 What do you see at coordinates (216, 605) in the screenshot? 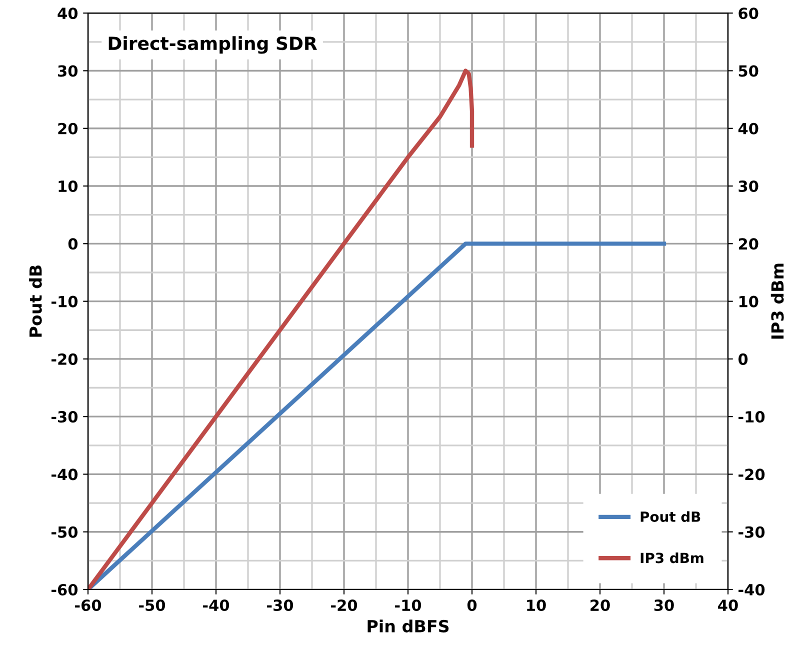
I see `x-tick-label: -40` at bounding box center [216, 605].